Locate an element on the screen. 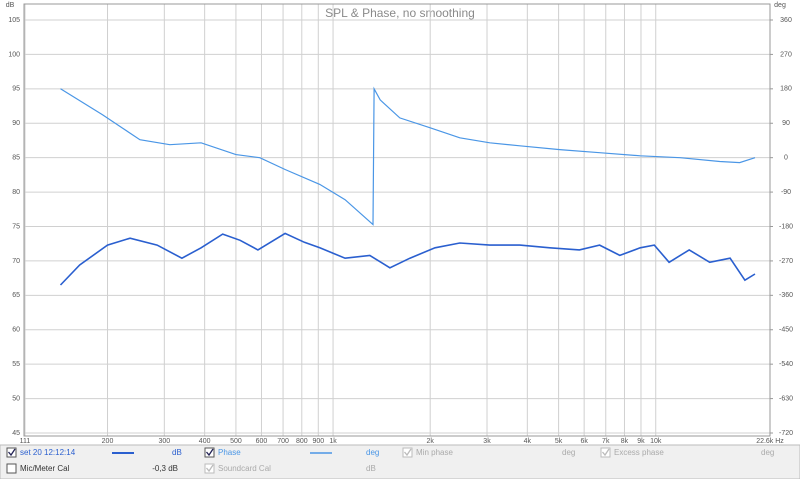  y2-tick-label: -630 is located at coordinates (786, 398).